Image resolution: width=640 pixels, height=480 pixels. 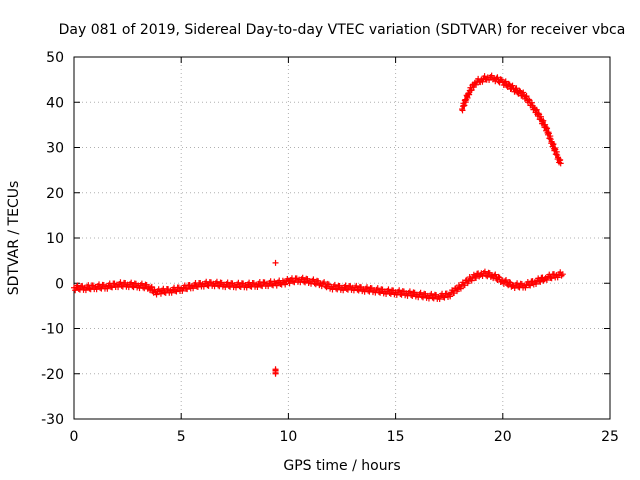 What do you see at coordinates (181, 437) in the screenshot?
I see `x-tick-label: 5` at bounding box center [181, 437].